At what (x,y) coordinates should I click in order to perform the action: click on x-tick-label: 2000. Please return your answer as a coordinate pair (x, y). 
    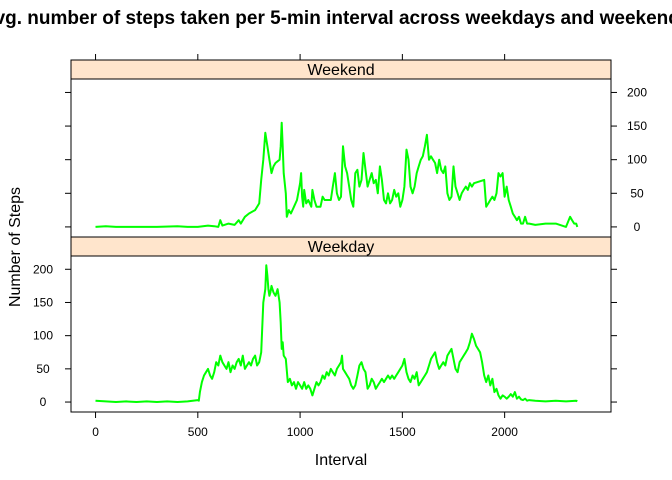
    Looking at the image, I should click on (504, 432).